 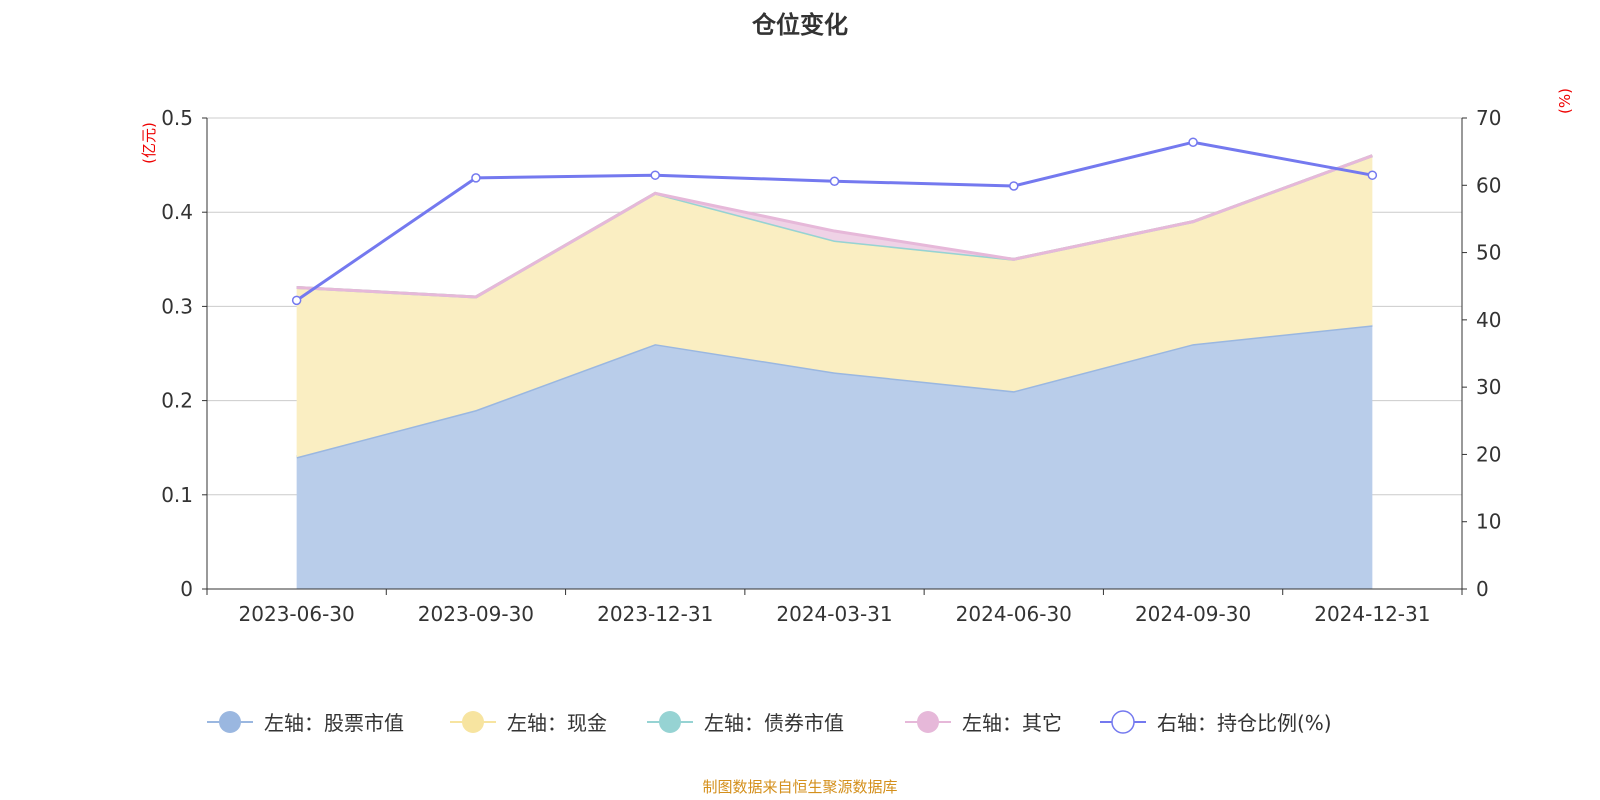 What do you see at coordinates (1488, 522) in the screenshot?
I see `right-tick-label: 10` at bounding box center [1488, 522].